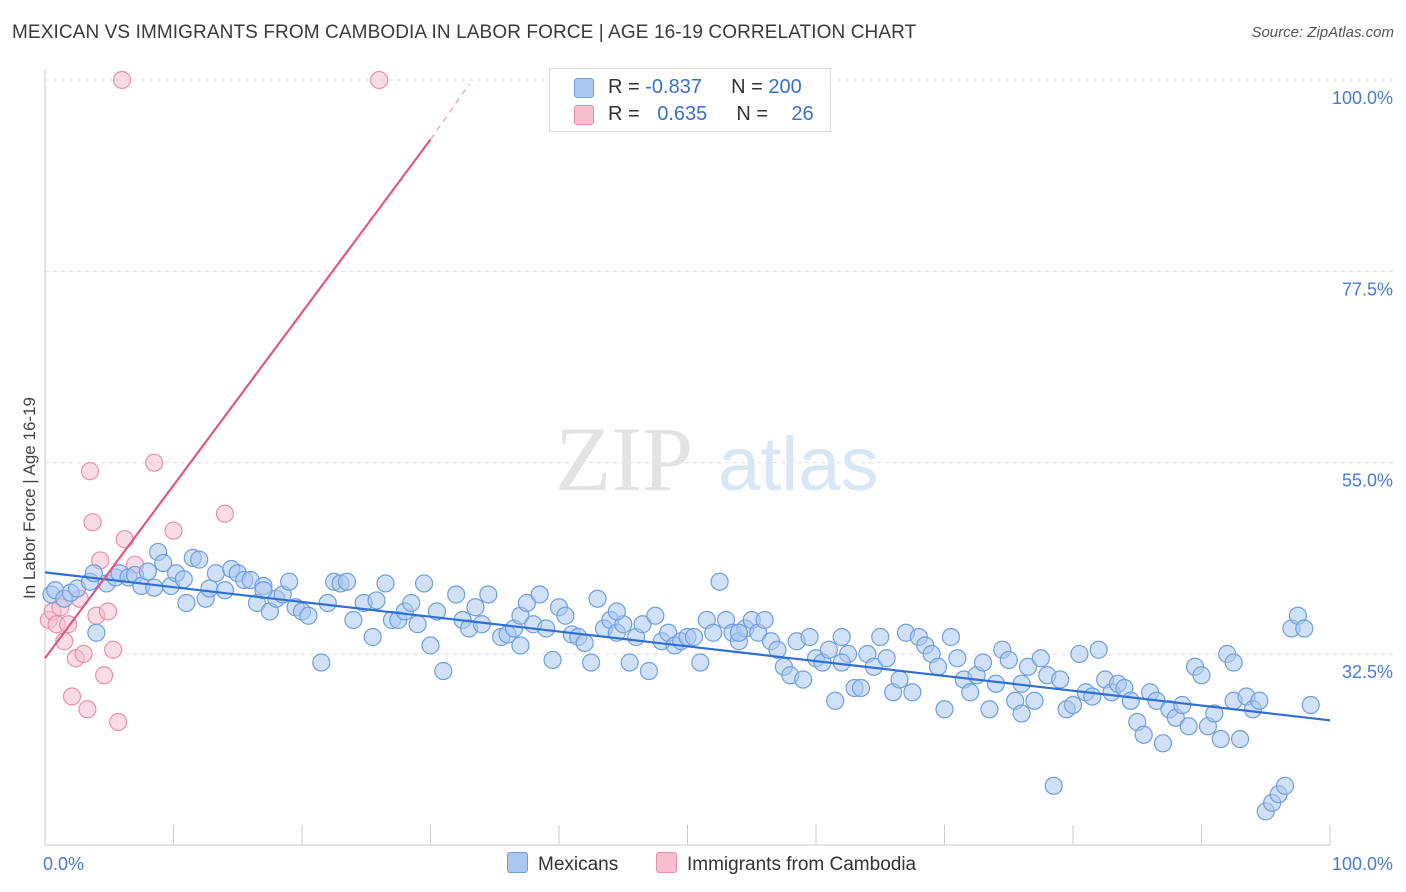 Image resolution: width=1406 pixels, height=892 pixels. Describe the element at coordinates (802, 864) in the screenshot. I see `bottom-legend-label: Immigrants from Cambodia` at that location.